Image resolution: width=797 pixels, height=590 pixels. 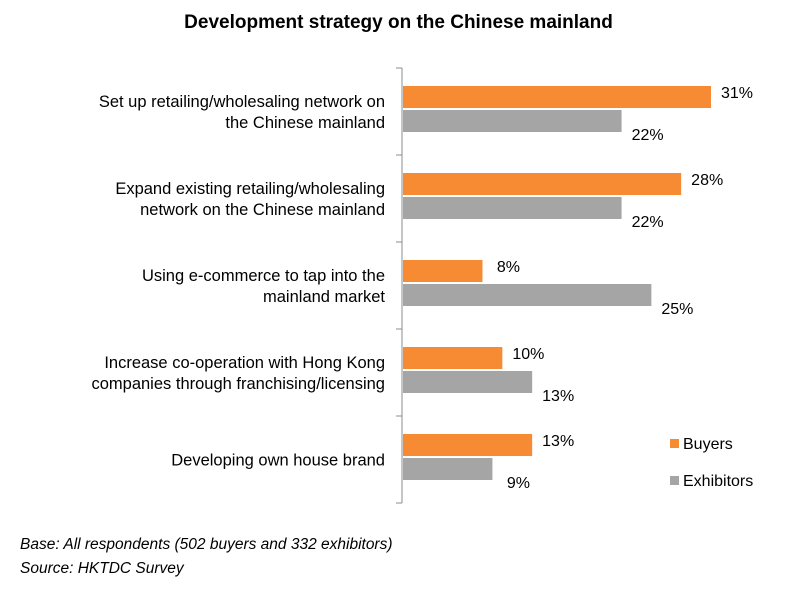 I want to click on axis-layer, so click(x=399, y=285).